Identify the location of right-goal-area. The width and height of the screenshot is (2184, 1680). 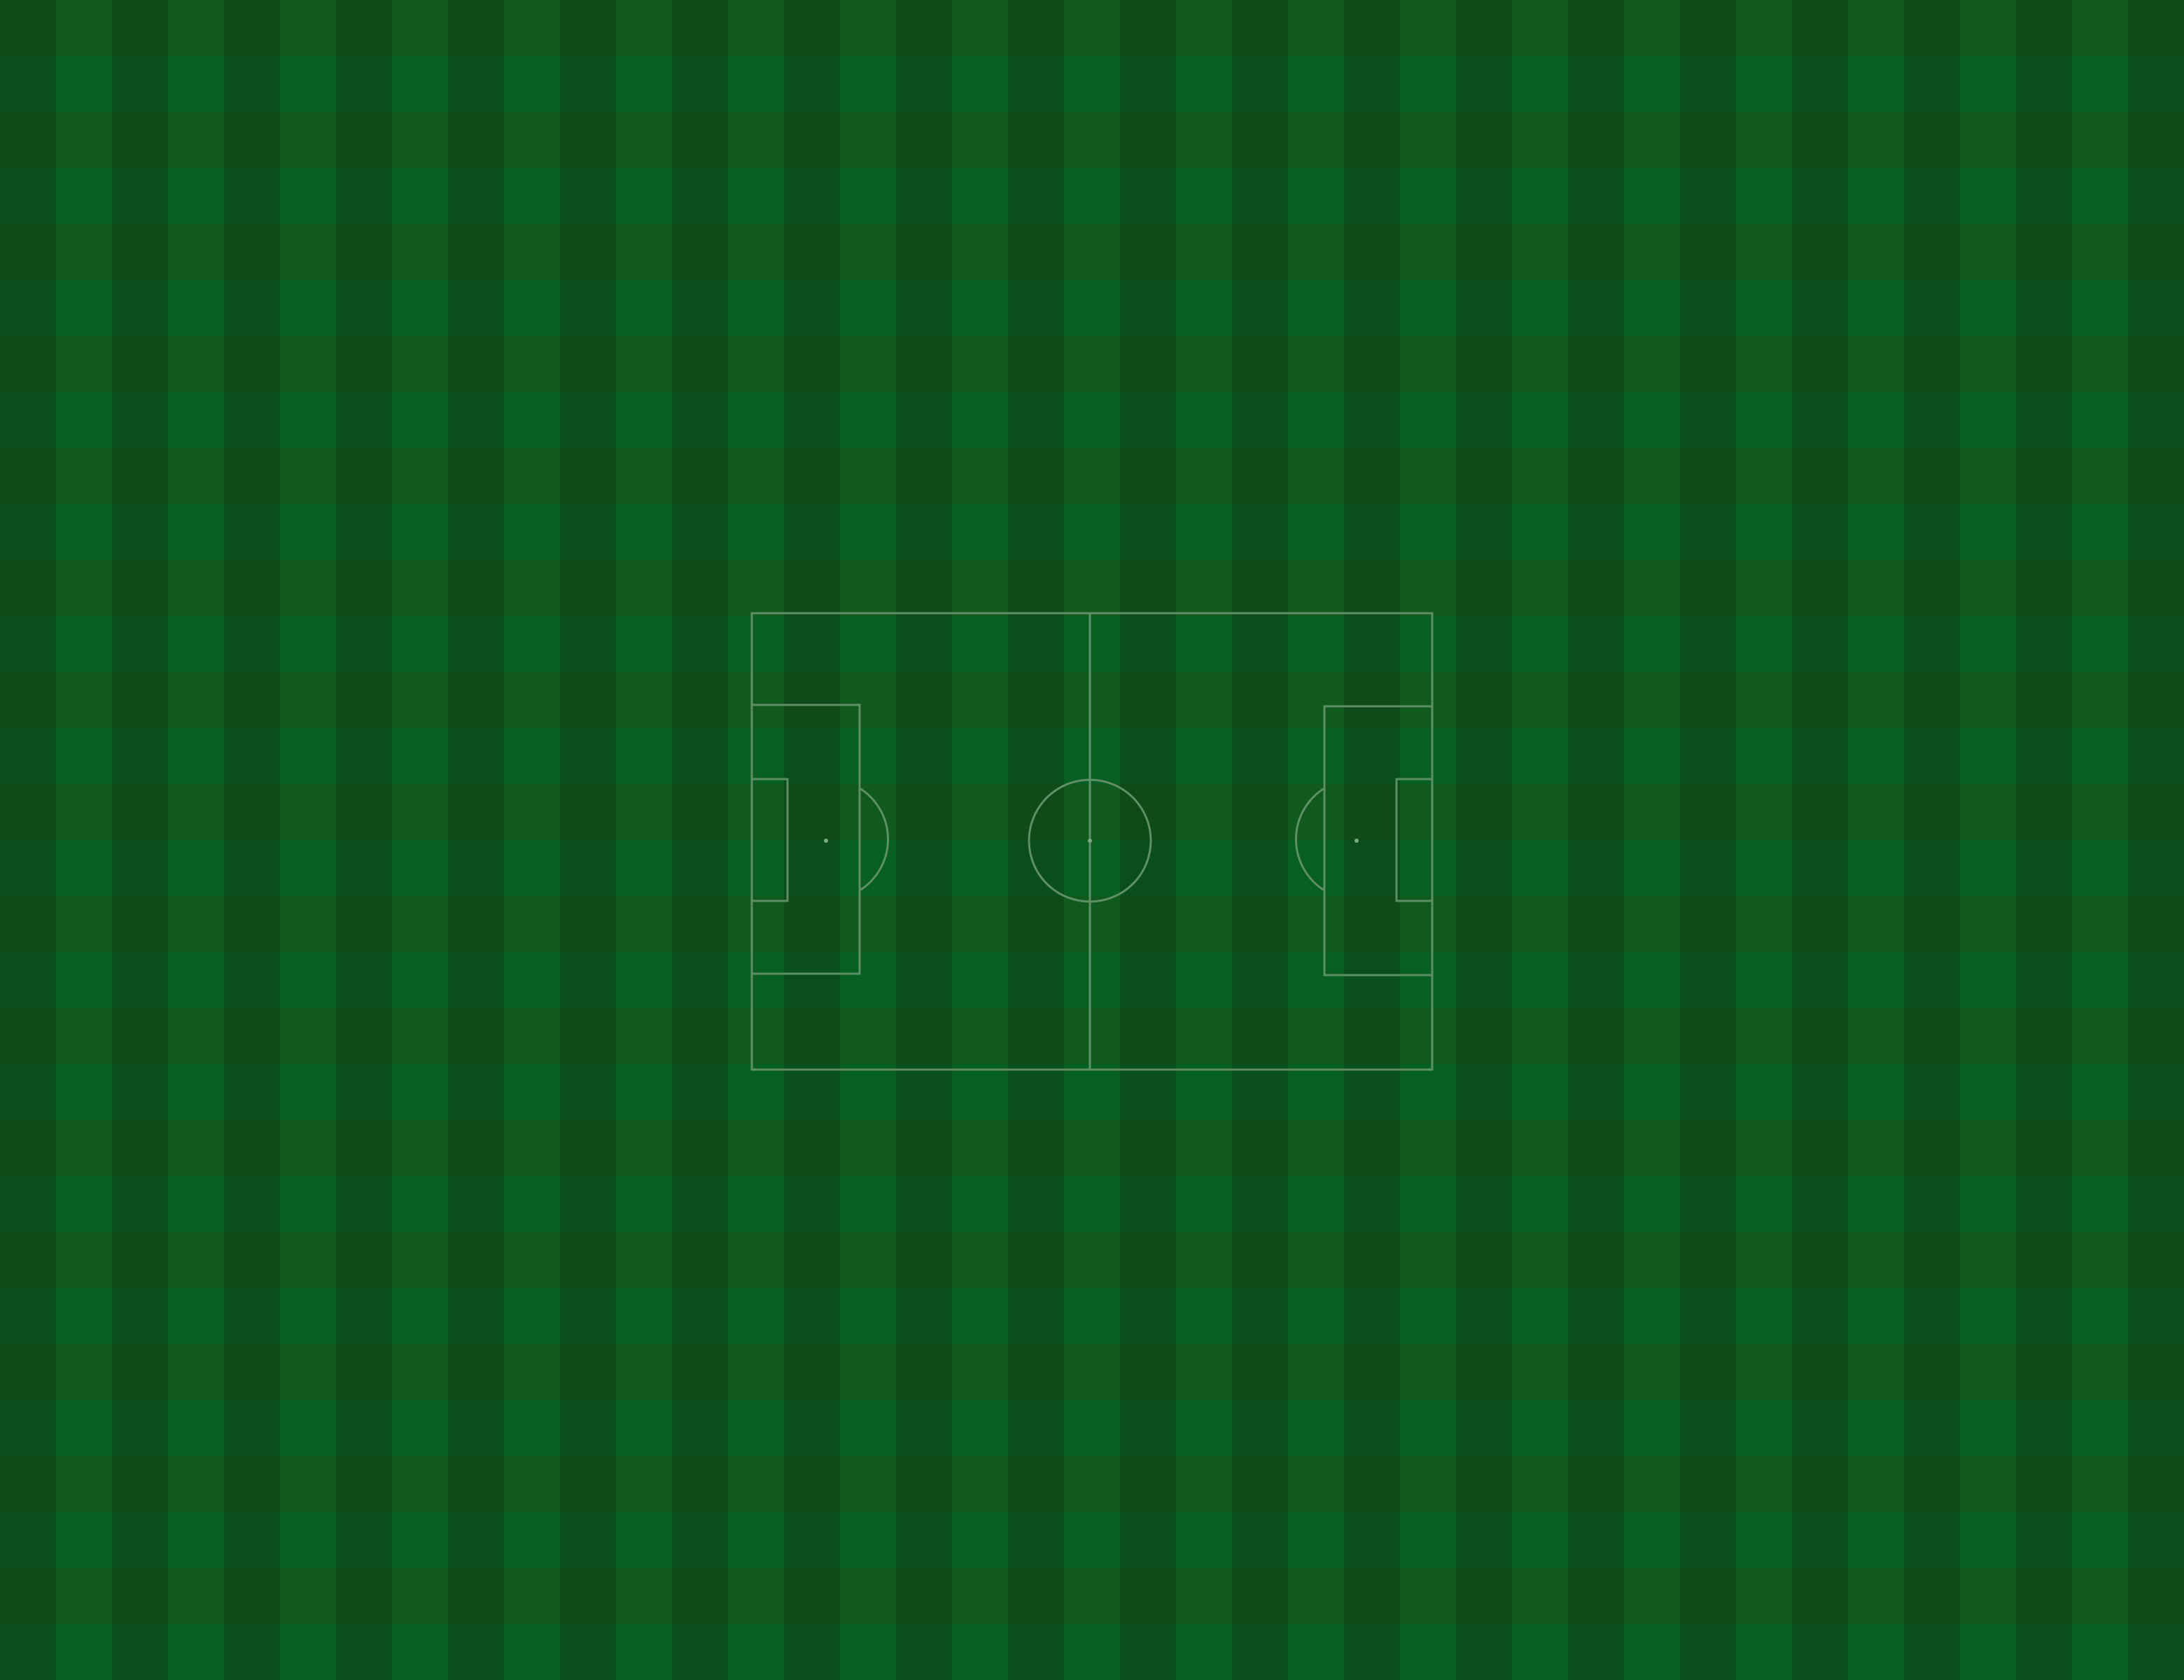
(1414, 840).